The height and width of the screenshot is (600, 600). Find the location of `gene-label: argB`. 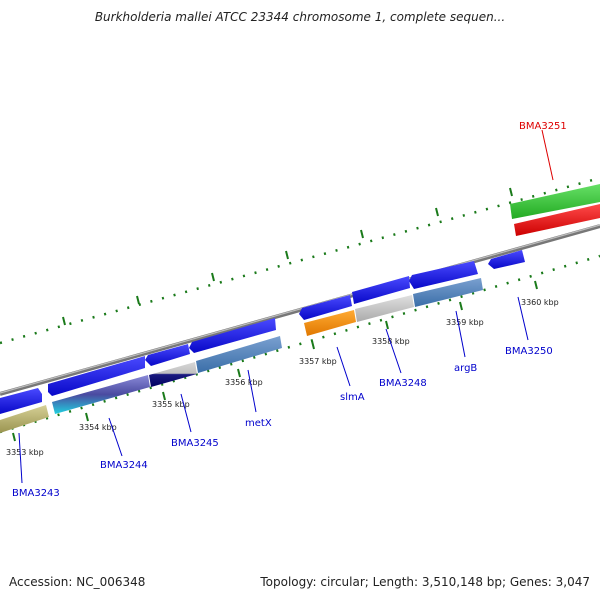

gene-label: argB is located at coordinates (465, 368).